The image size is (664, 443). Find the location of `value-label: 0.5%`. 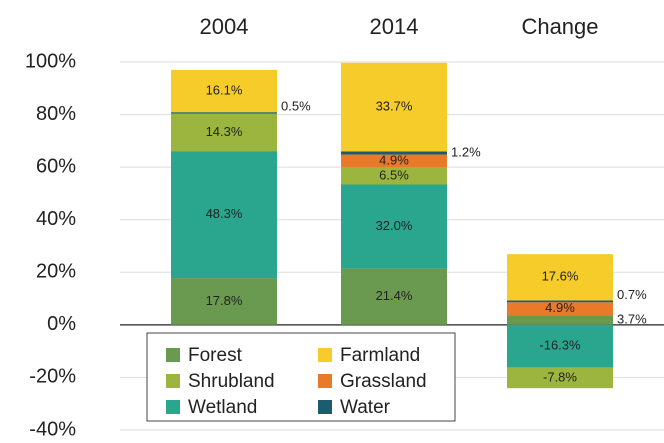

value-label: 0.5% is located at coordinates (296, 105).